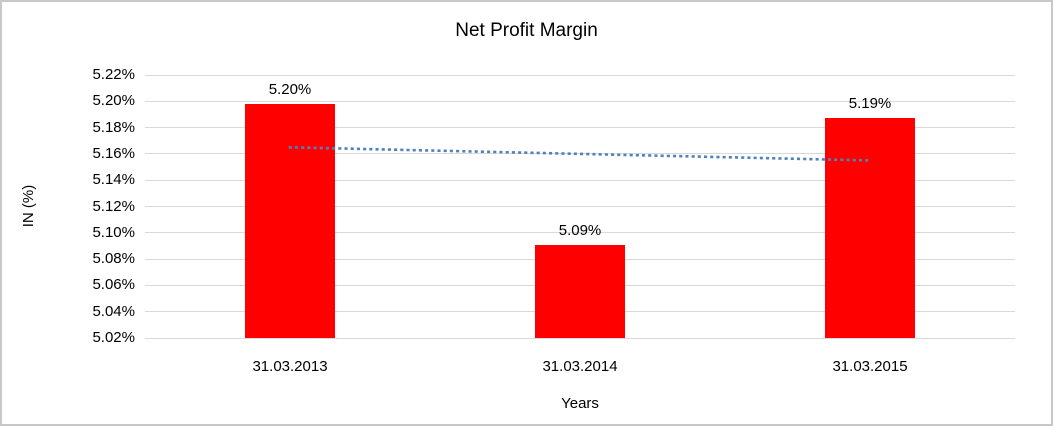 The image size is (1053, 426). What do you see at coordinates (28, 206) in the screenshot?
I see `y-axis-title-text: IN (%)` at bounding box center [28, 206].